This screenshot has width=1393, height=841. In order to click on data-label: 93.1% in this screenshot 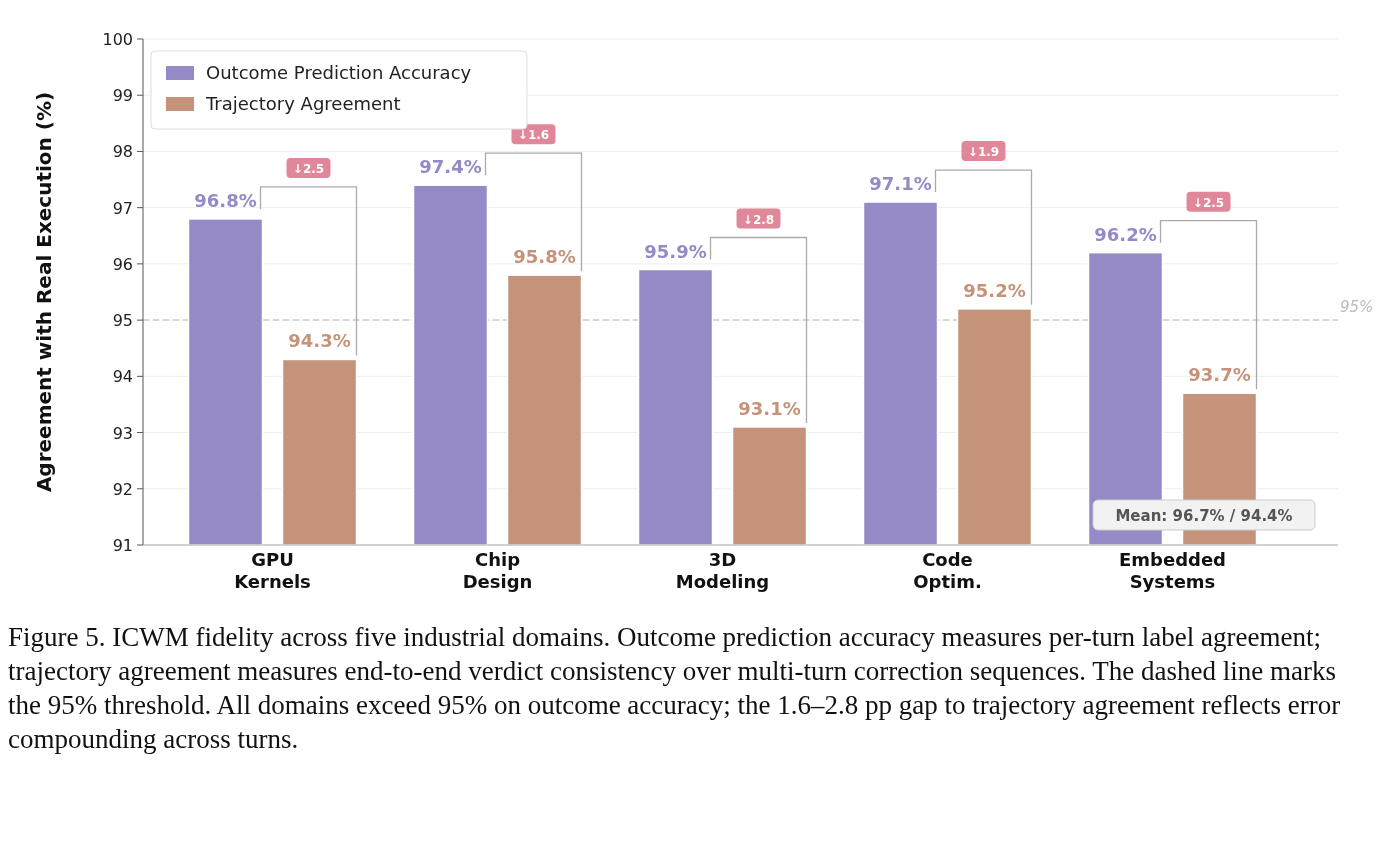, I will do `click(769, 408)`.